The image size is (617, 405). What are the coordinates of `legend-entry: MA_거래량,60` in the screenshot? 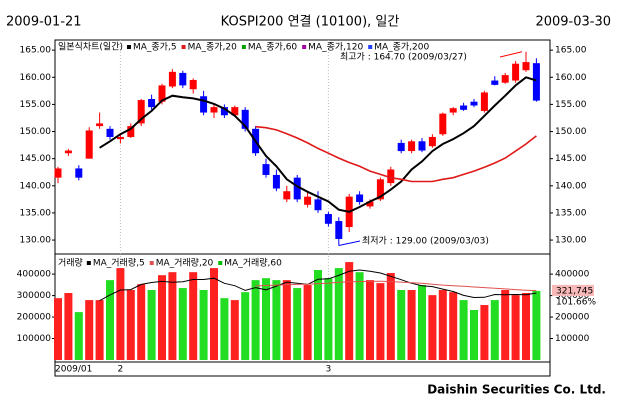 It's located at (253, 263).